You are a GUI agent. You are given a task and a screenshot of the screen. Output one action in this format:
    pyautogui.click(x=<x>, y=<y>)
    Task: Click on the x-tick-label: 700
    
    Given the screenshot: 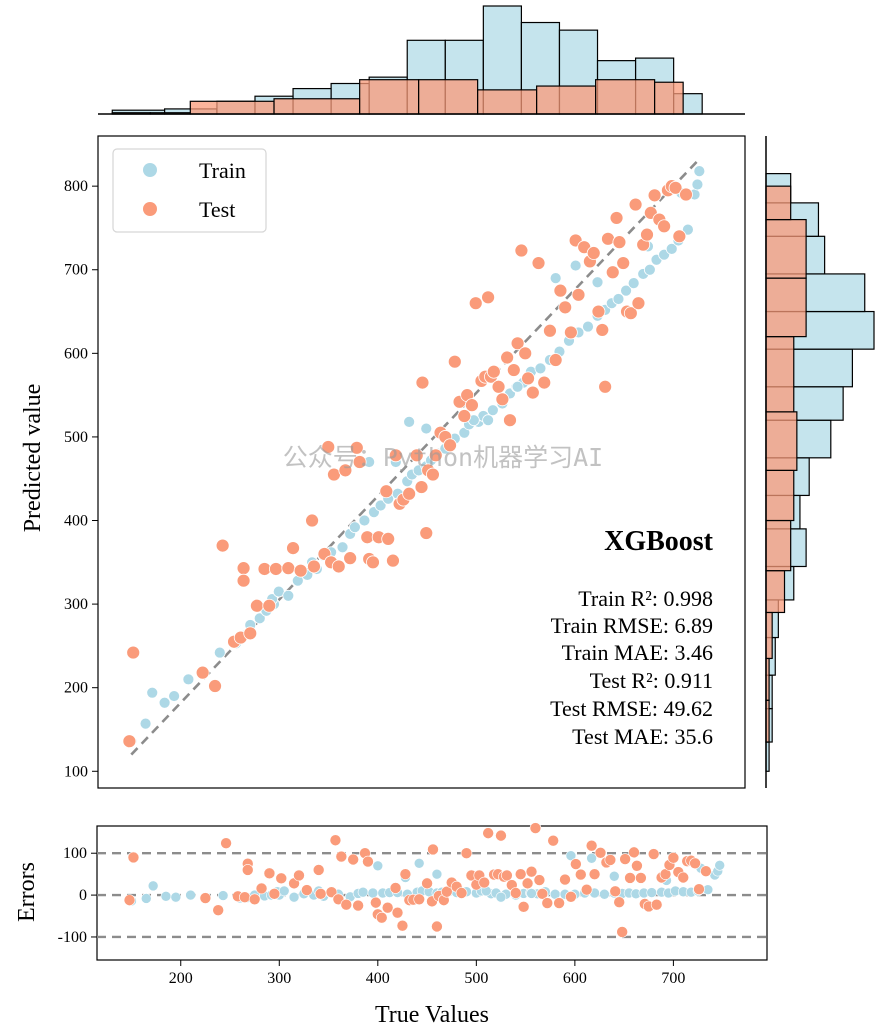 What is the action you would take?
    pyautogui.click(x=673, y=978)
    